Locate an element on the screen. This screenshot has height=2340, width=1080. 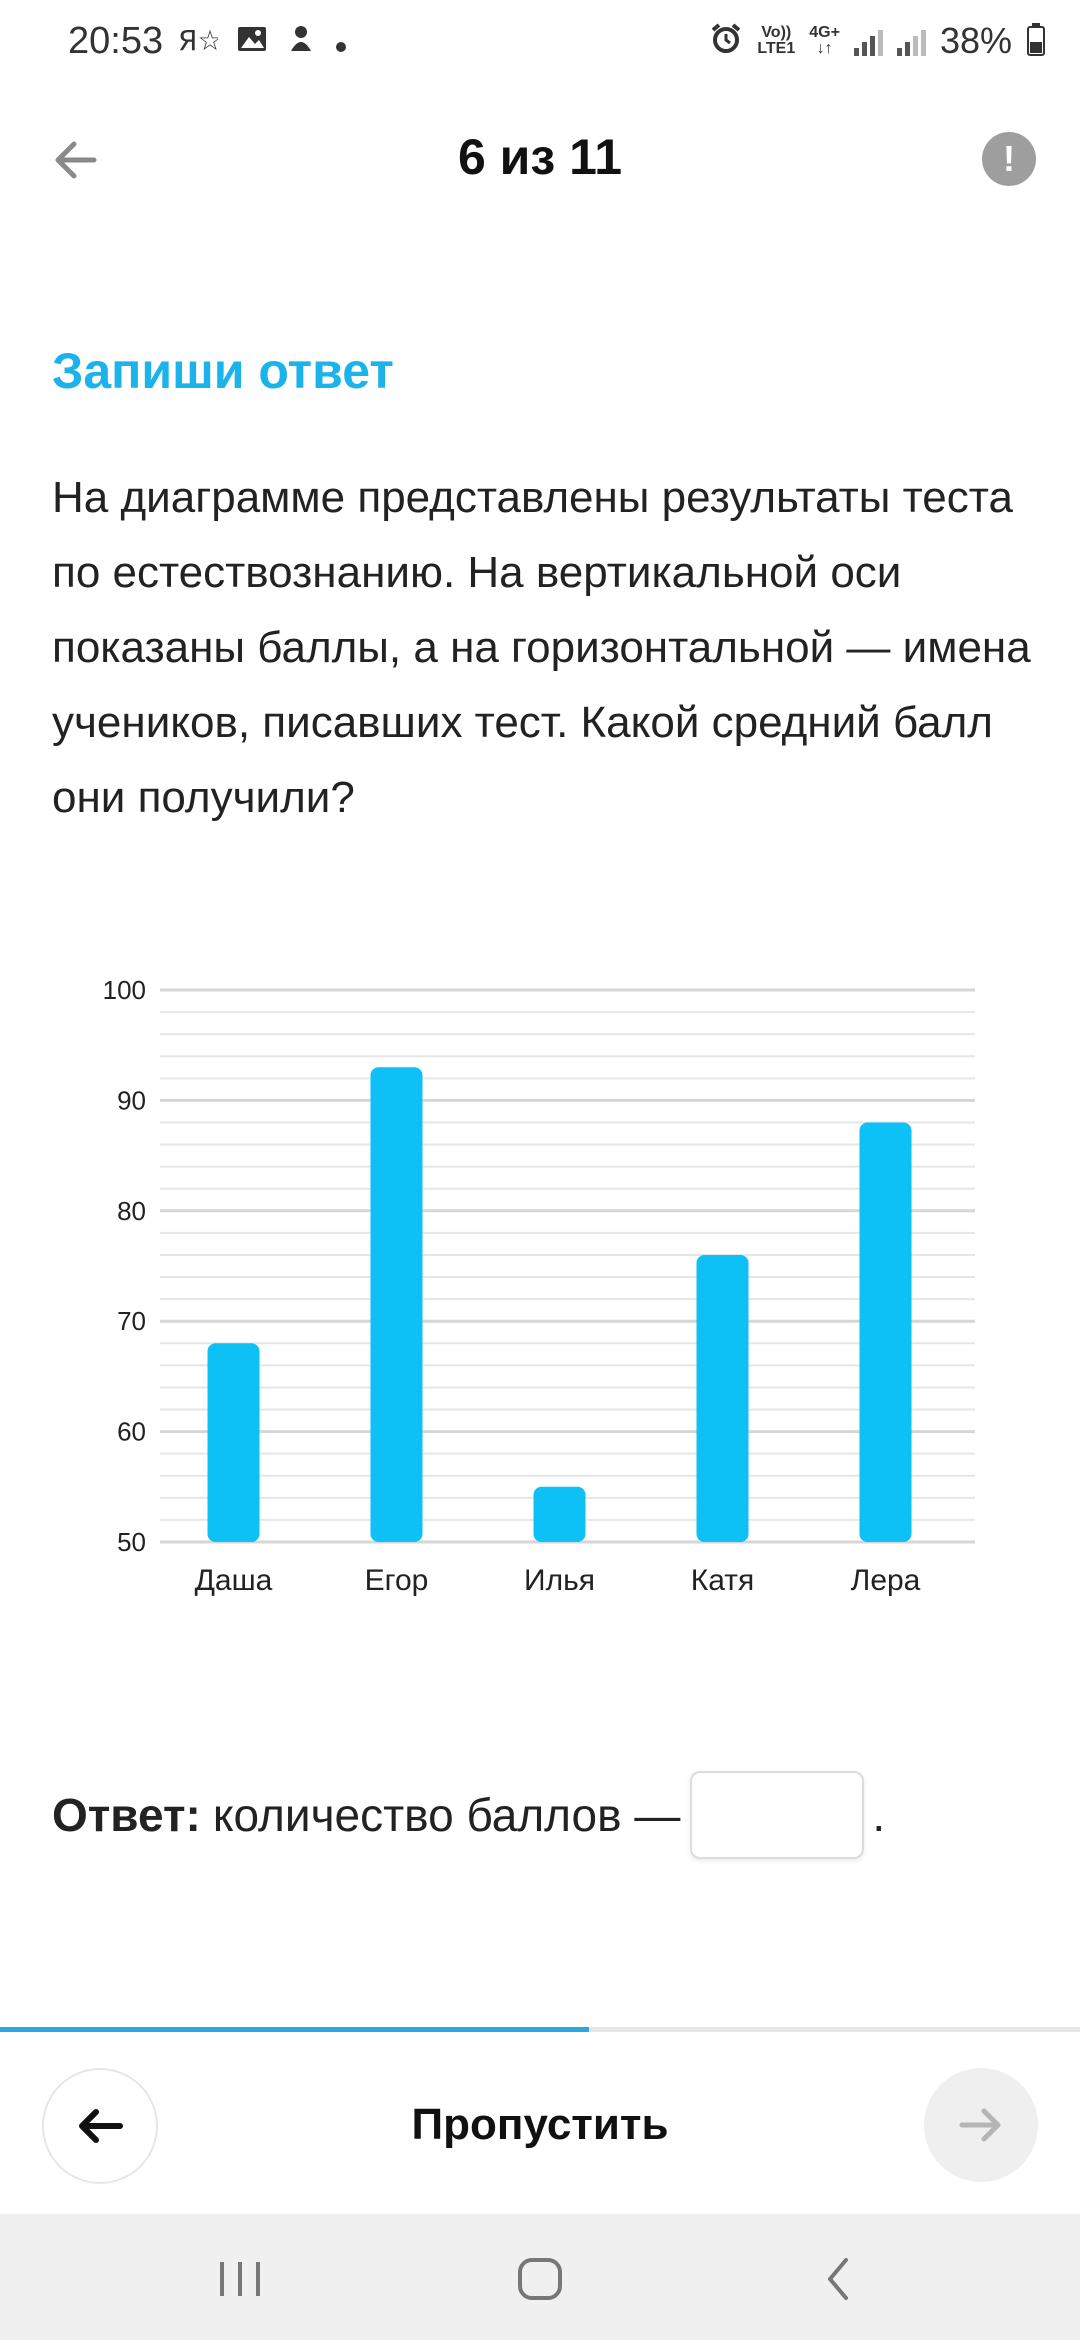
x-tick-label: Лера is located at coordinates (886, 1580).